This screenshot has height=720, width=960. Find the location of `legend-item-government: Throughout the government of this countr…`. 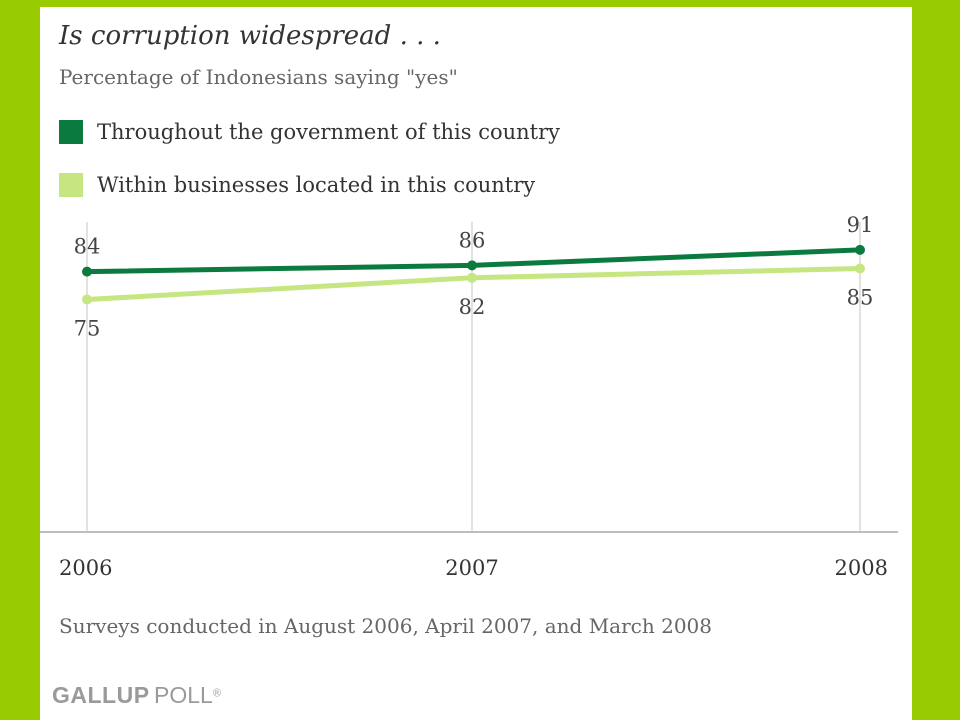

legend-item-government: Throughout the government of this countr… is located at coordinates (309, 132).